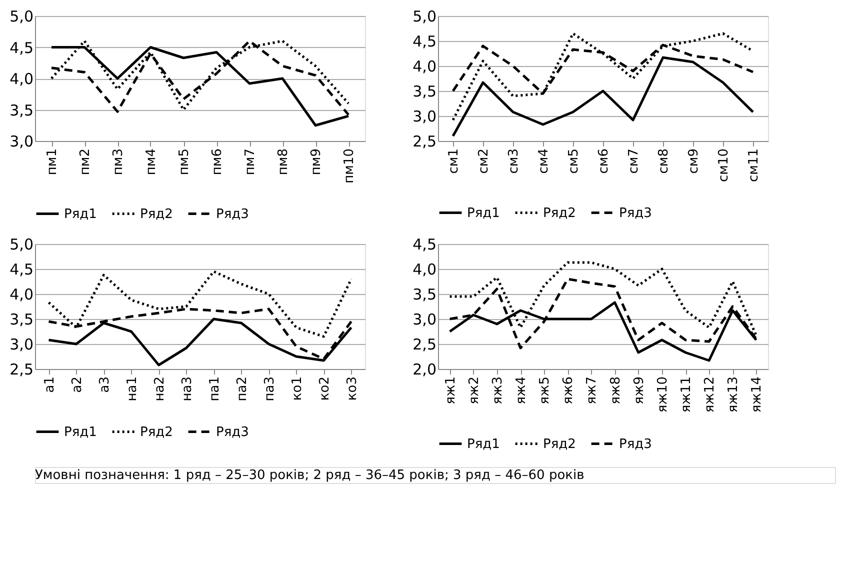  What do you see at coordinates (574, 161) in the screenshot?
I see `x-tick-label: см5` at bounding box center [574, 161].